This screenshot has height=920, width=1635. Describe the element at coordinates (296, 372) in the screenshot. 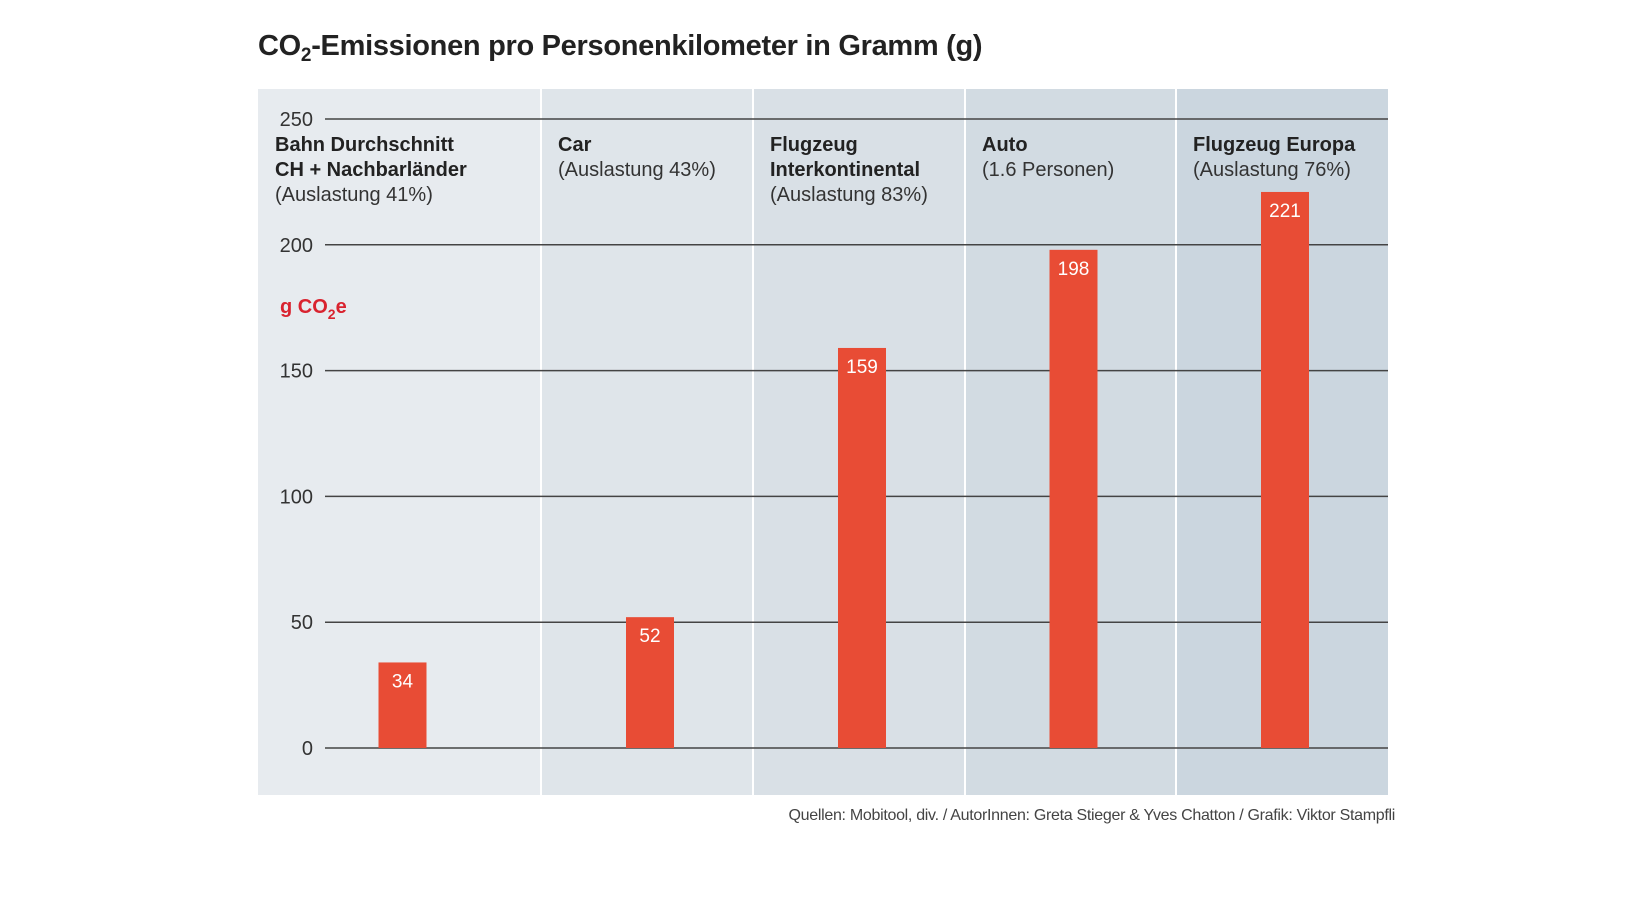

I see `y-tick-label: 150` at that location.